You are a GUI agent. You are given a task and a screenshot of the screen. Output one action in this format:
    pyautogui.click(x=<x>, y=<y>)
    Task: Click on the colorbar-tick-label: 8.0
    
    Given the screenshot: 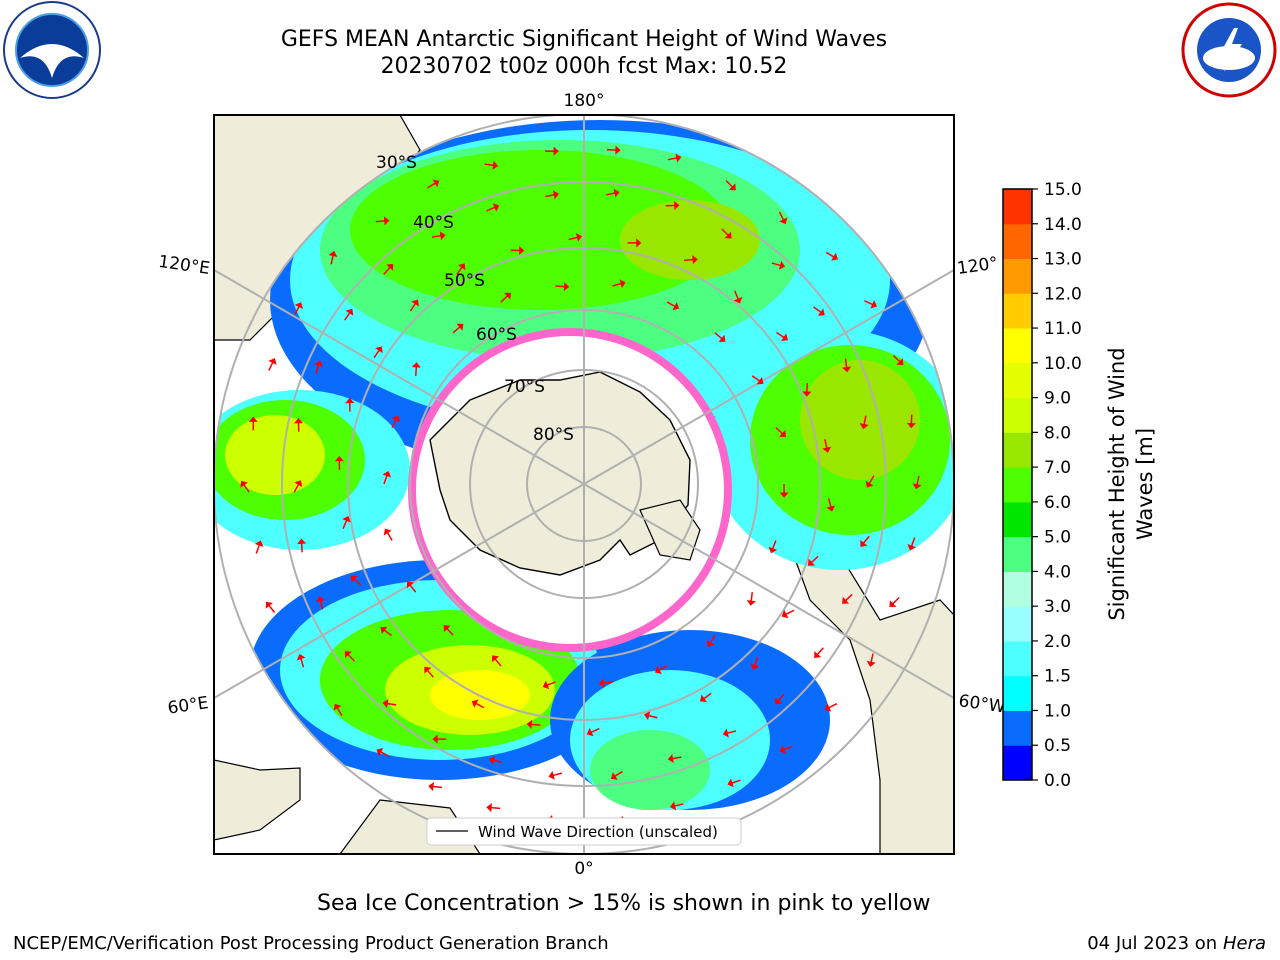 What is the action you would take?
    pyautogui.click(x=1057, y=433)
    